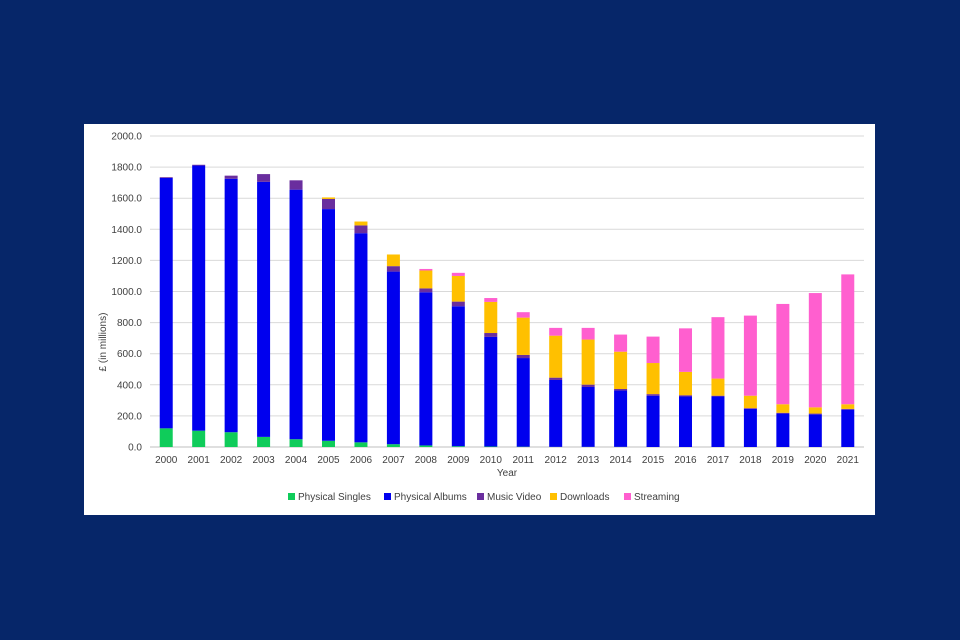 The height and width of the screenshot is (640, 960). Describe the element at coordinates (393, 460) in the screenshot. I see `x-tick-label: 2007` at that location.